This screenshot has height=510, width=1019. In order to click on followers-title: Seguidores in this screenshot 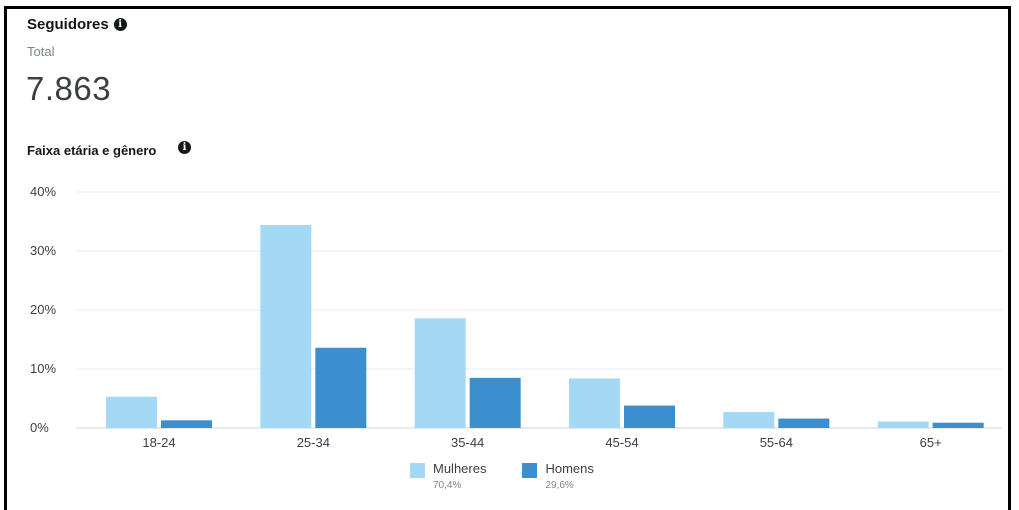, I will do `click(68, 24)`.